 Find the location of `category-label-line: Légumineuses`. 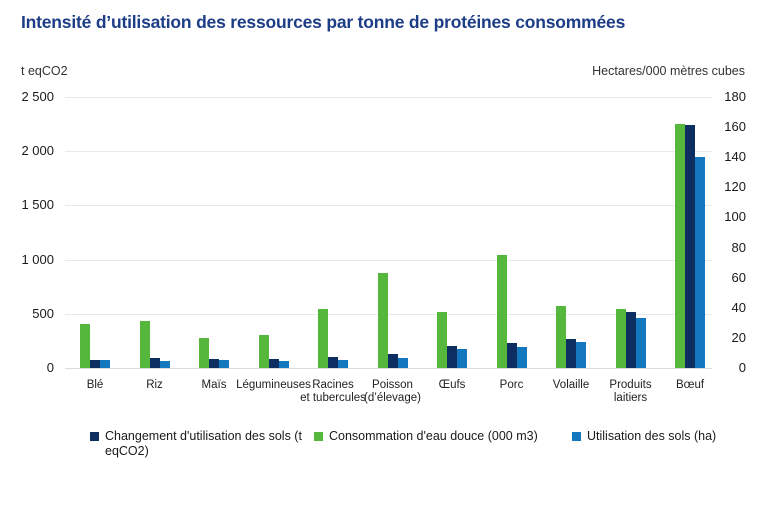

category-label-line: Légumineuses is located at coordinates (273, 385).